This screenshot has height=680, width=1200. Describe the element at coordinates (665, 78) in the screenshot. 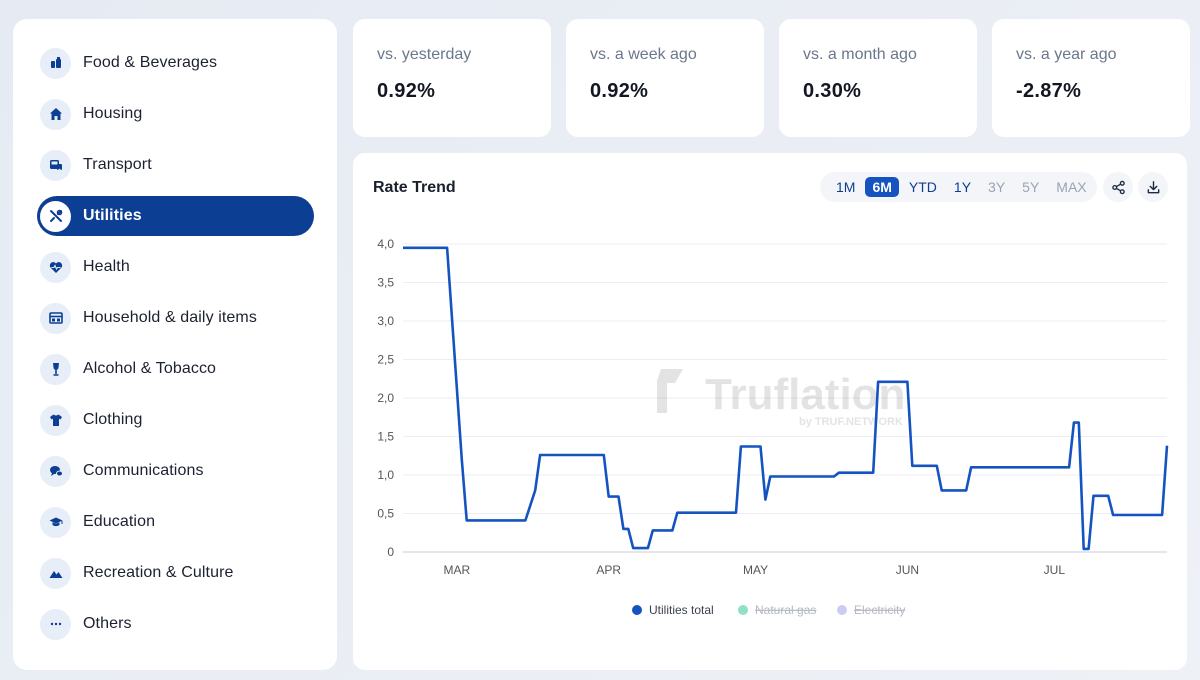

I see `stat-card-week: vs. a week ago 0.92%` at that location.